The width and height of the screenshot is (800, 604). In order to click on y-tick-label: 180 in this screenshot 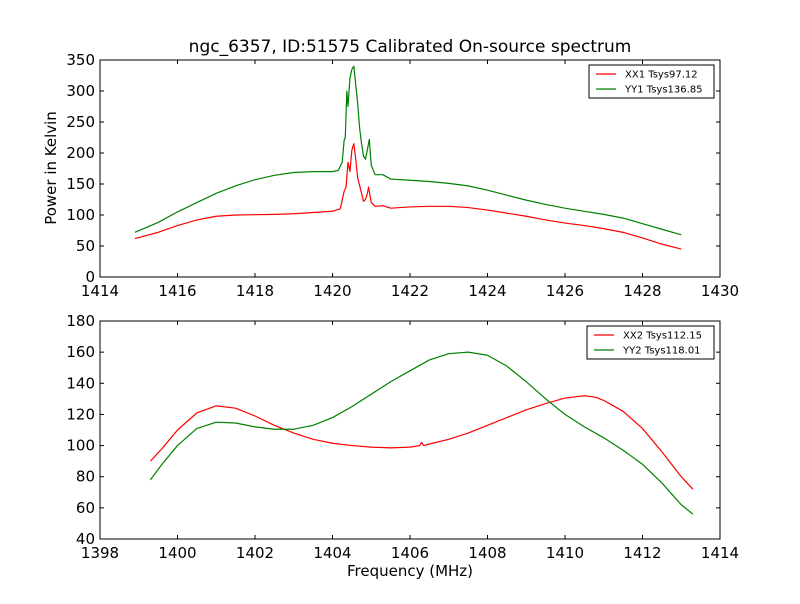, I will do `click(80, 321)`.